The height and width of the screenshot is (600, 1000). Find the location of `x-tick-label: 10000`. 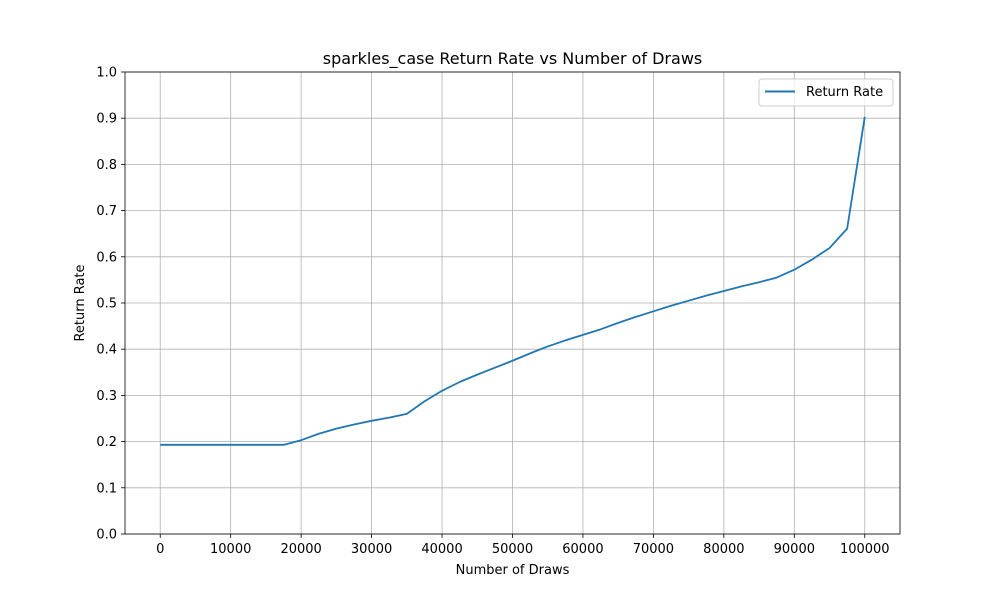

x-tick-label: 10000 is located at coordinates (230, 549).